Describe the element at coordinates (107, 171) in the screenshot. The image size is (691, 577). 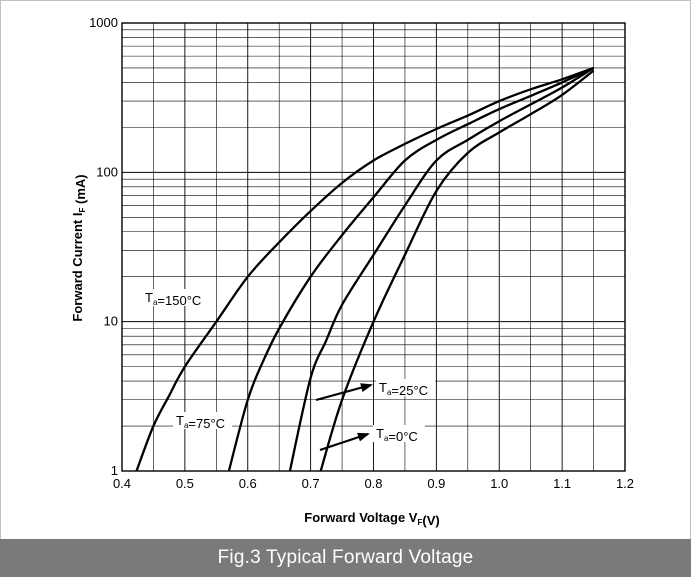
I see `y-tick-label: 100` at that location.